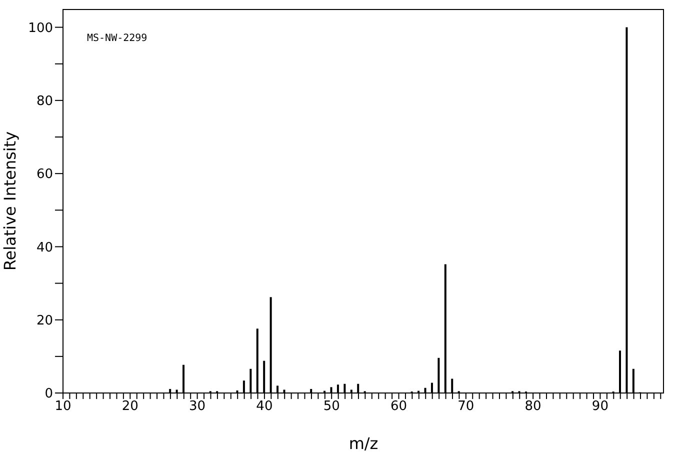 The height and width of the screenshot is (455, 676). I want to click on y-tick-label: 20, so click(44, 320).